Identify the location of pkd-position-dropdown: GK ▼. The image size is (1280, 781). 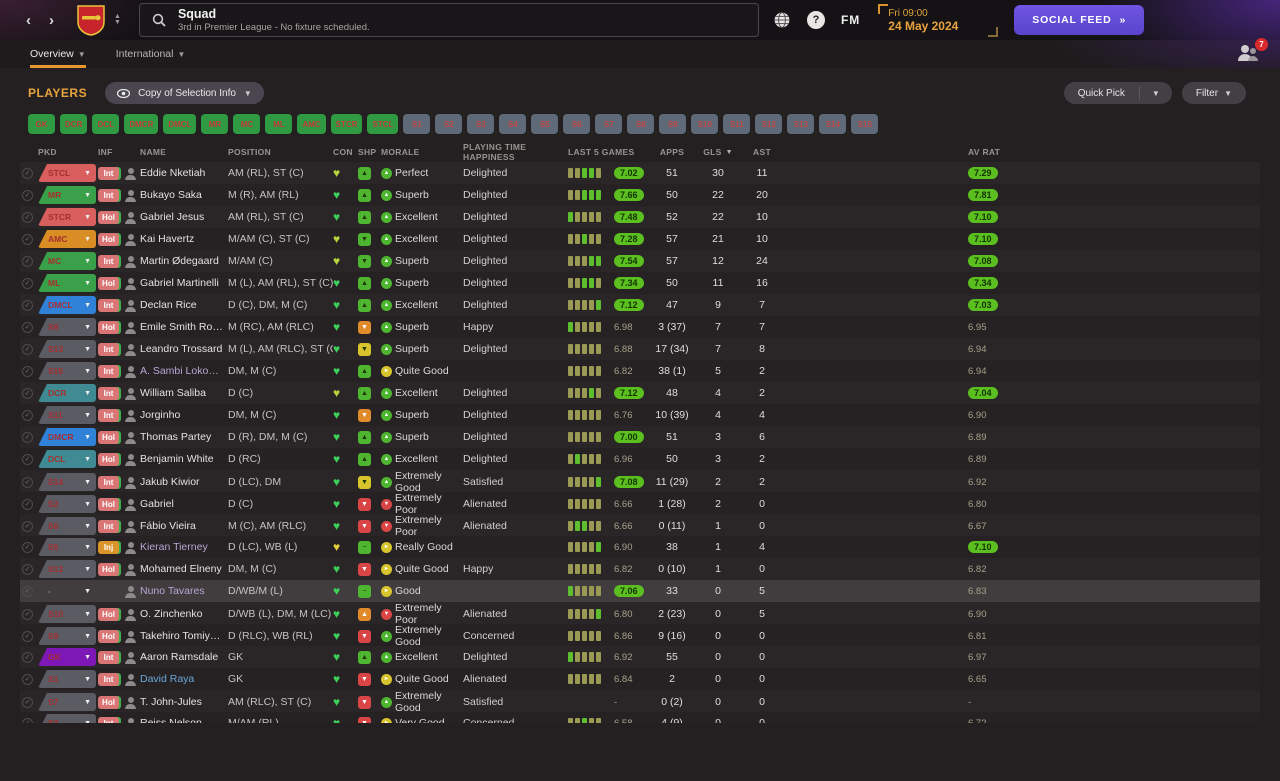
(67, 657).